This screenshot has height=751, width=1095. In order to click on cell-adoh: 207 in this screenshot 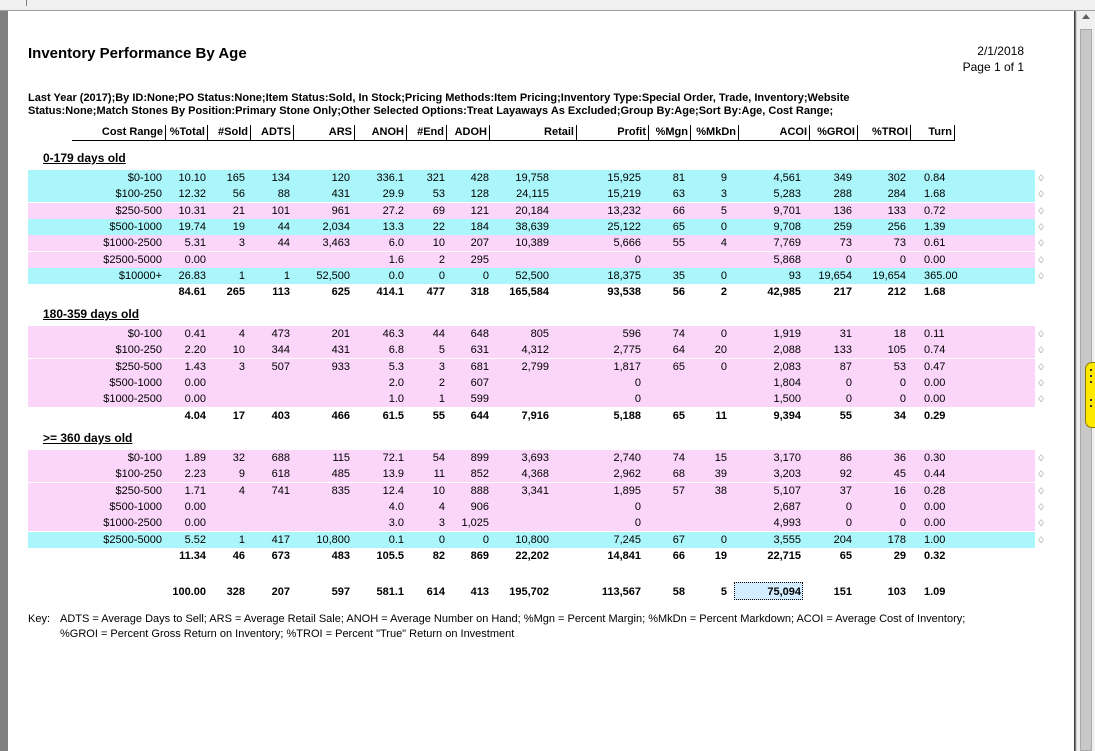, I will do `click(479, 243)`.